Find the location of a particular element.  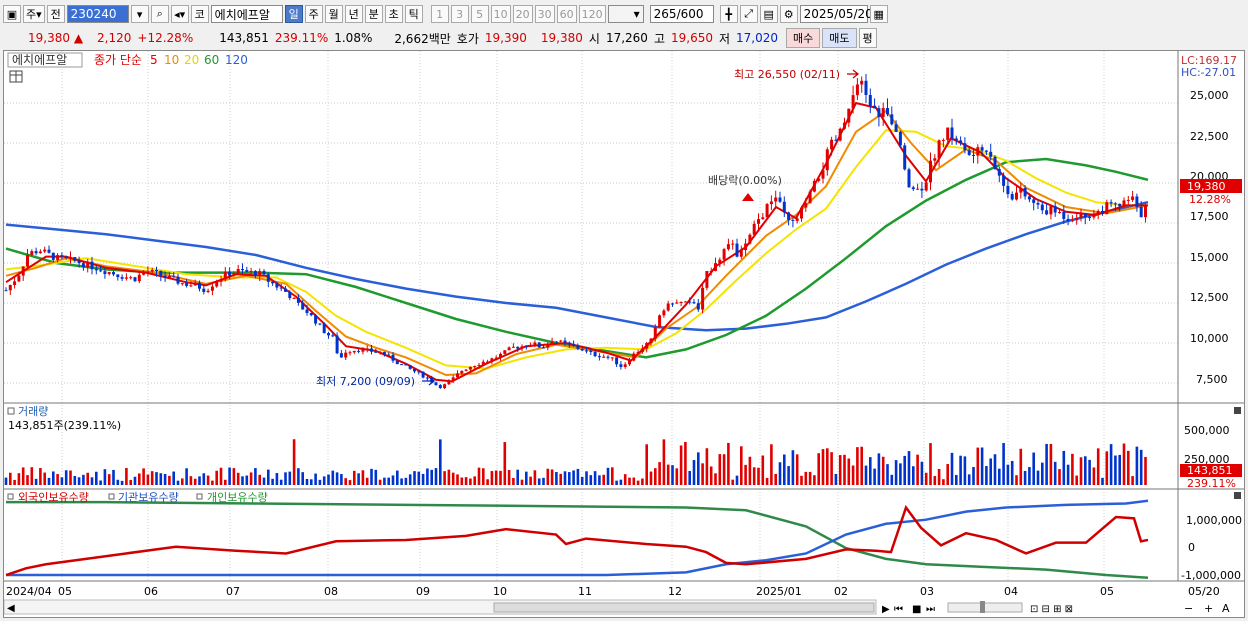

prefix-button: 전 is located at coordinates (55, 14).